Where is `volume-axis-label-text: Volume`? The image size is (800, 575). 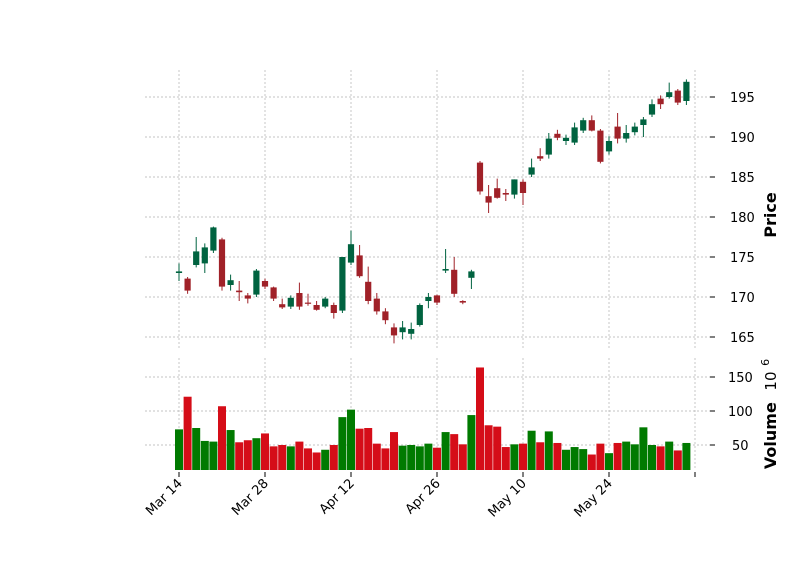
volume-axis-label-text: Volume is located at coordinates (770, 435).